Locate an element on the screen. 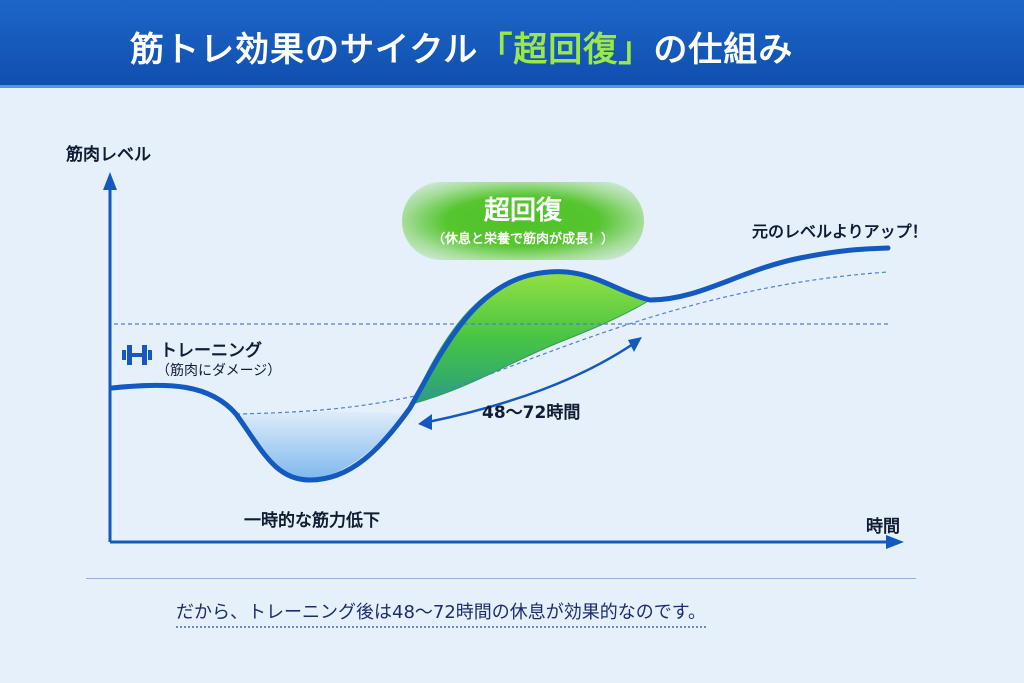 The width and height of the screenshot is (1024, 683). header-banner: 筋トレ効果のサイクル「超回復」の仕組み is located at coordinates (512, 44).